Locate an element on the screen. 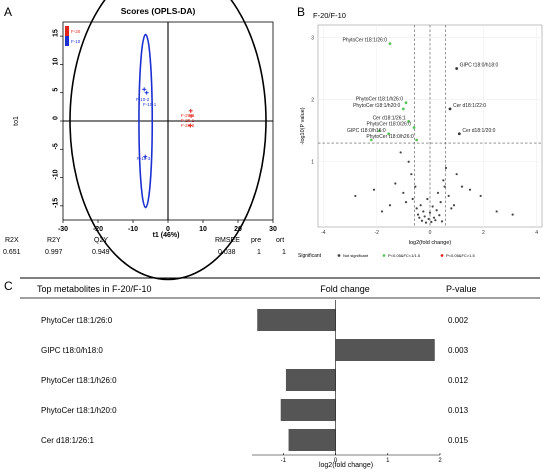  point-label-f20-1: F-20-1 is located at coordinates (188, 120).